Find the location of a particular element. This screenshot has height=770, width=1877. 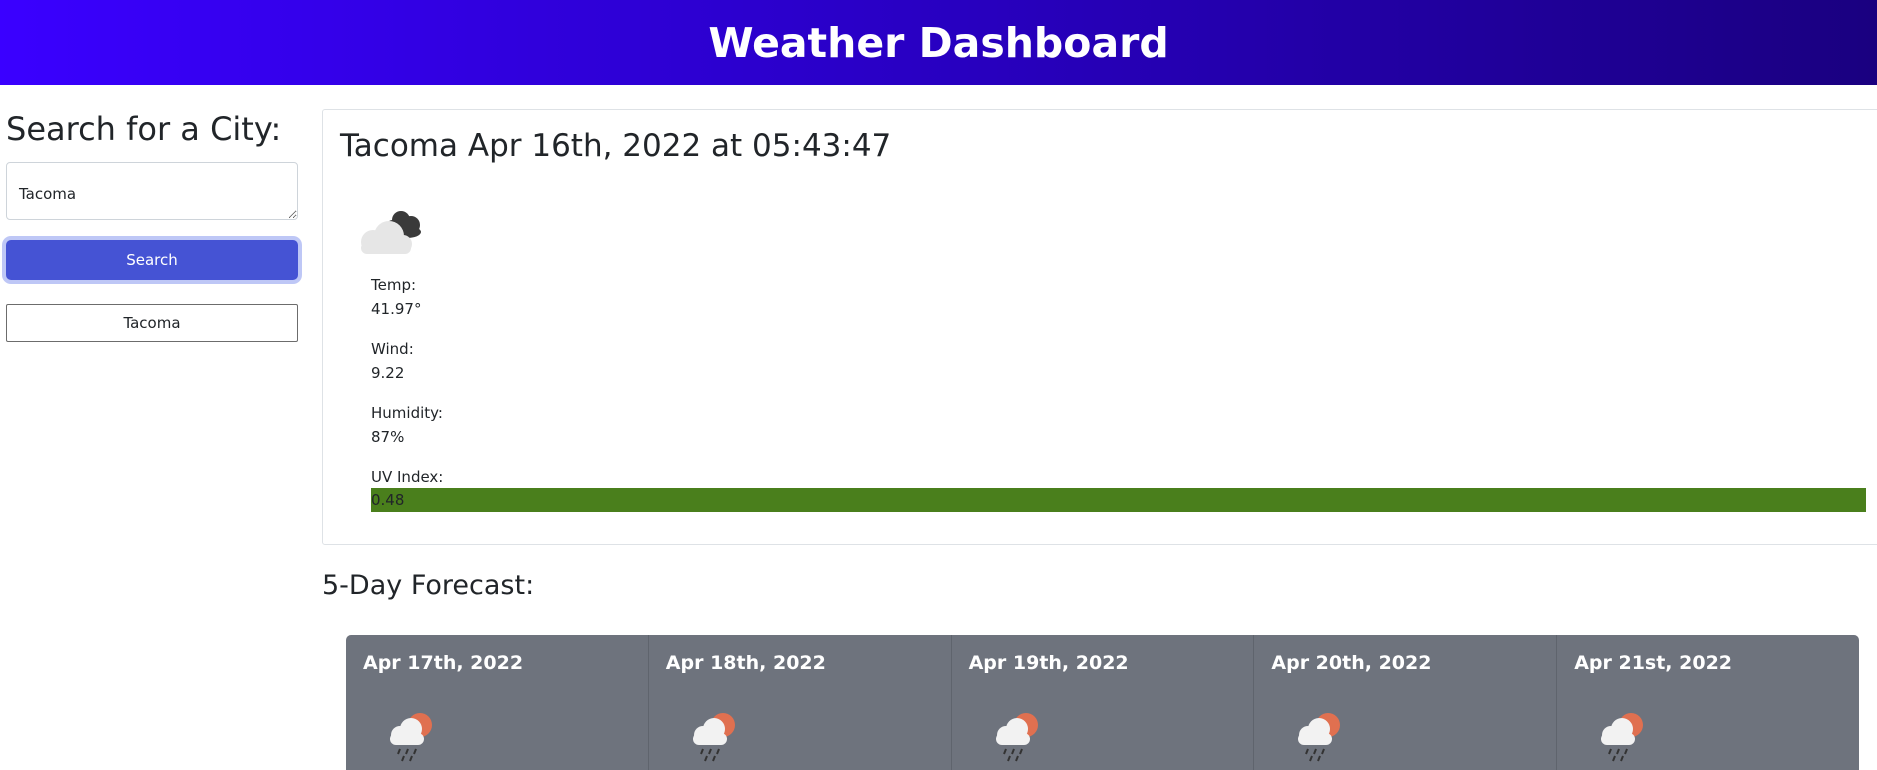

forecast-row: Apr 17th, 2022 Apr 18th, 2022 Apr is located at coordinates (1102, 702).